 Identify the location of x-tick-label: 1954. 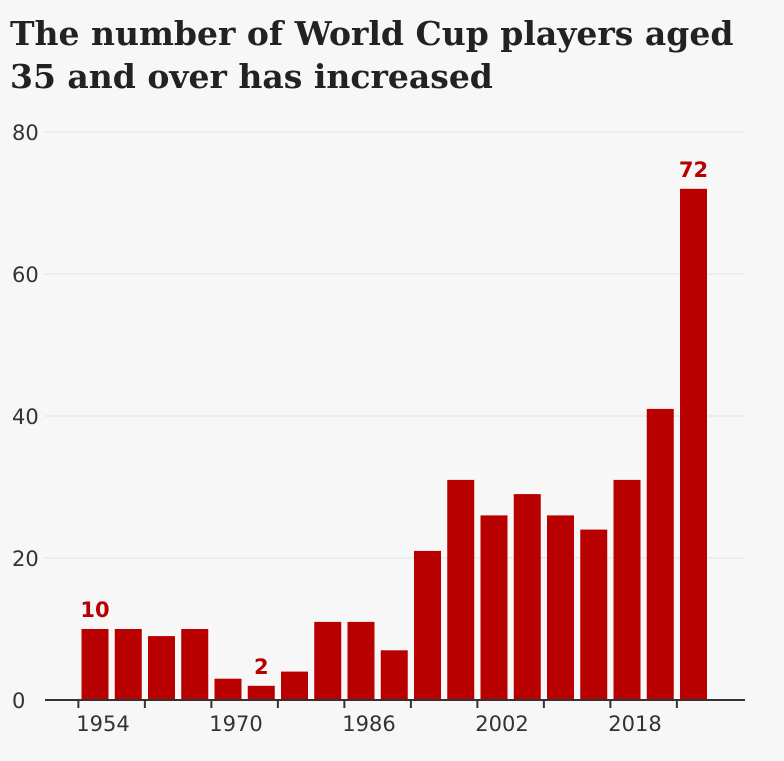
(102, 724).